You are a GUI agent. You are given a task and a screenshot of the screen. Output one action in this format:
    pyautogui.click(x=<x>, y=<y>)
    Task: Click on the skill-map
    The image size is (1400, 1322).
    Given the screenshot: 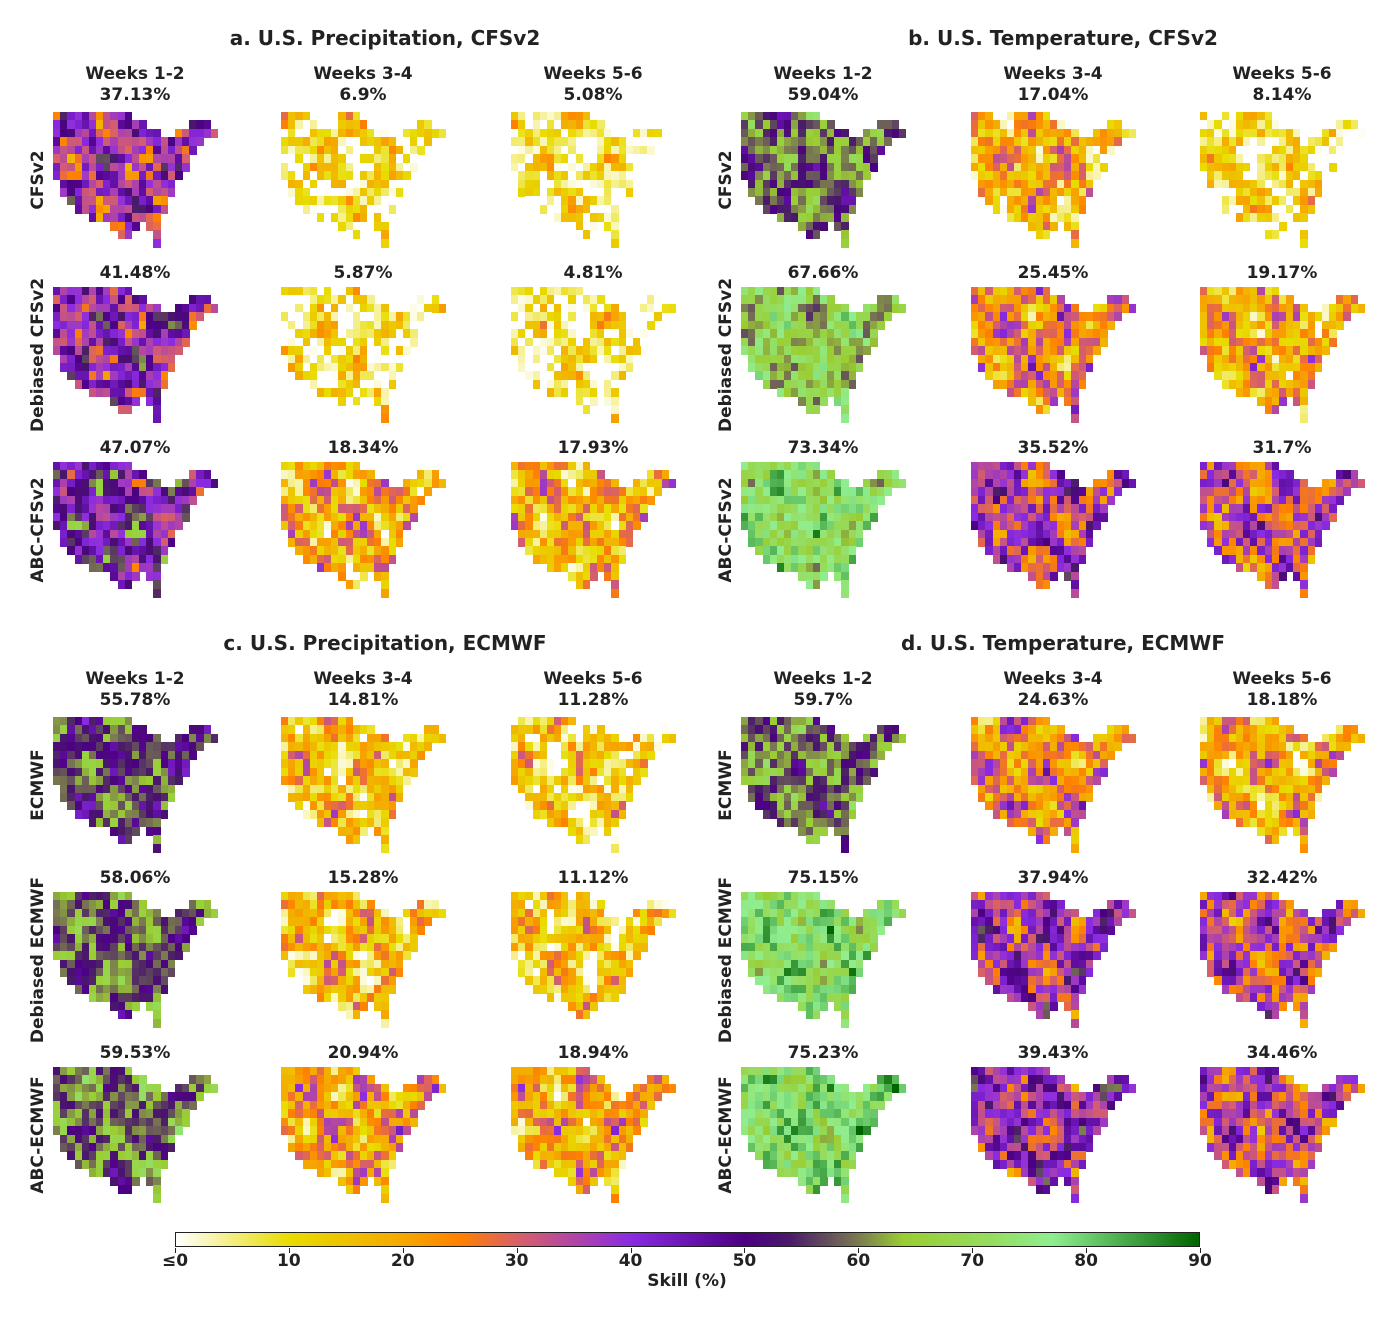 What is the action you would take?
    pyautogui.click(x=136, y=180)
    